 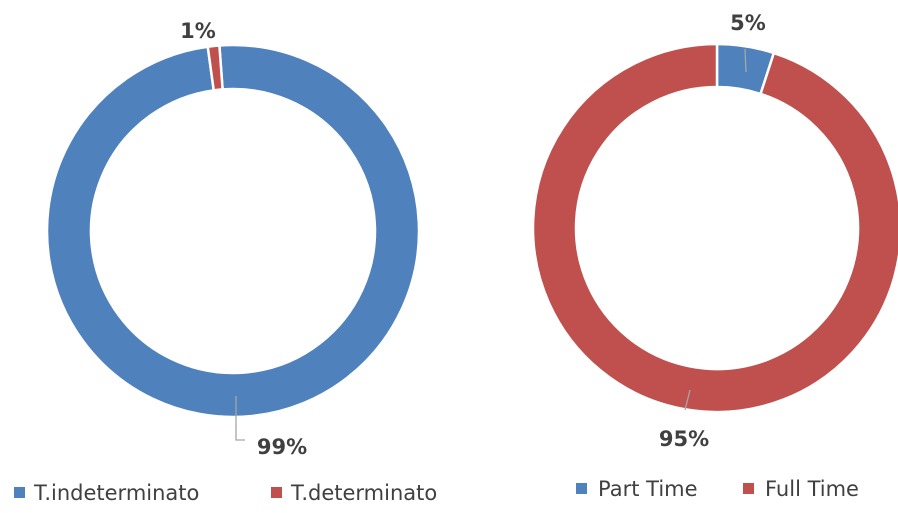 What do you see at coordinates (240, 418) in the screenshot?
I see `leader-line-t-indeterminato` at bounding box center [240, 418].